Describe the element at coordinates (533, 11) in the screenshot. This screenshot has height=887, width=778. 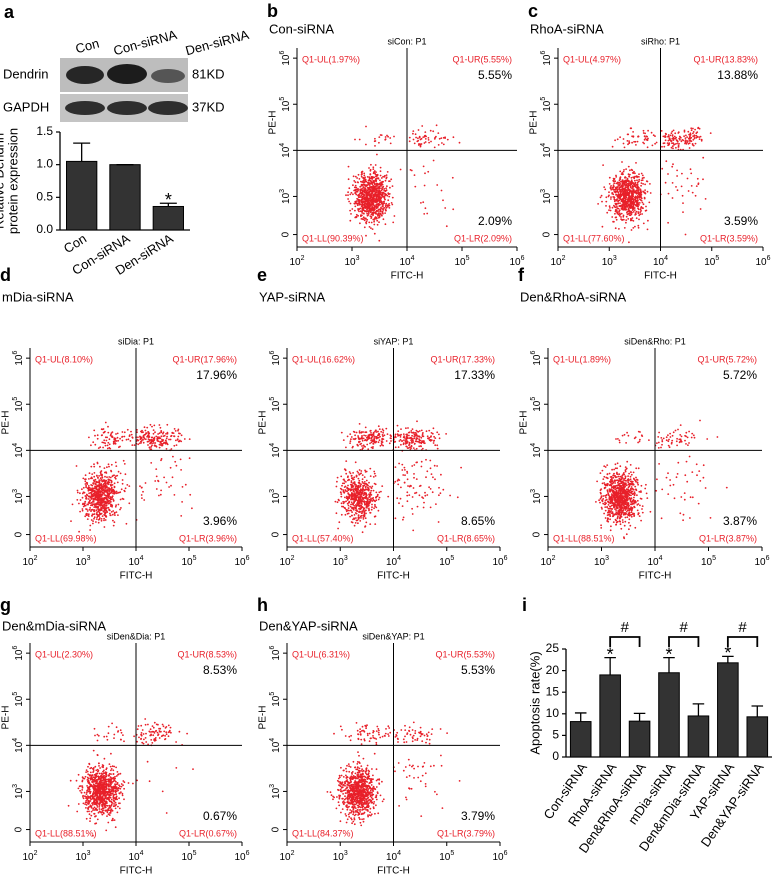
I see `panel-letter: c` at that location.